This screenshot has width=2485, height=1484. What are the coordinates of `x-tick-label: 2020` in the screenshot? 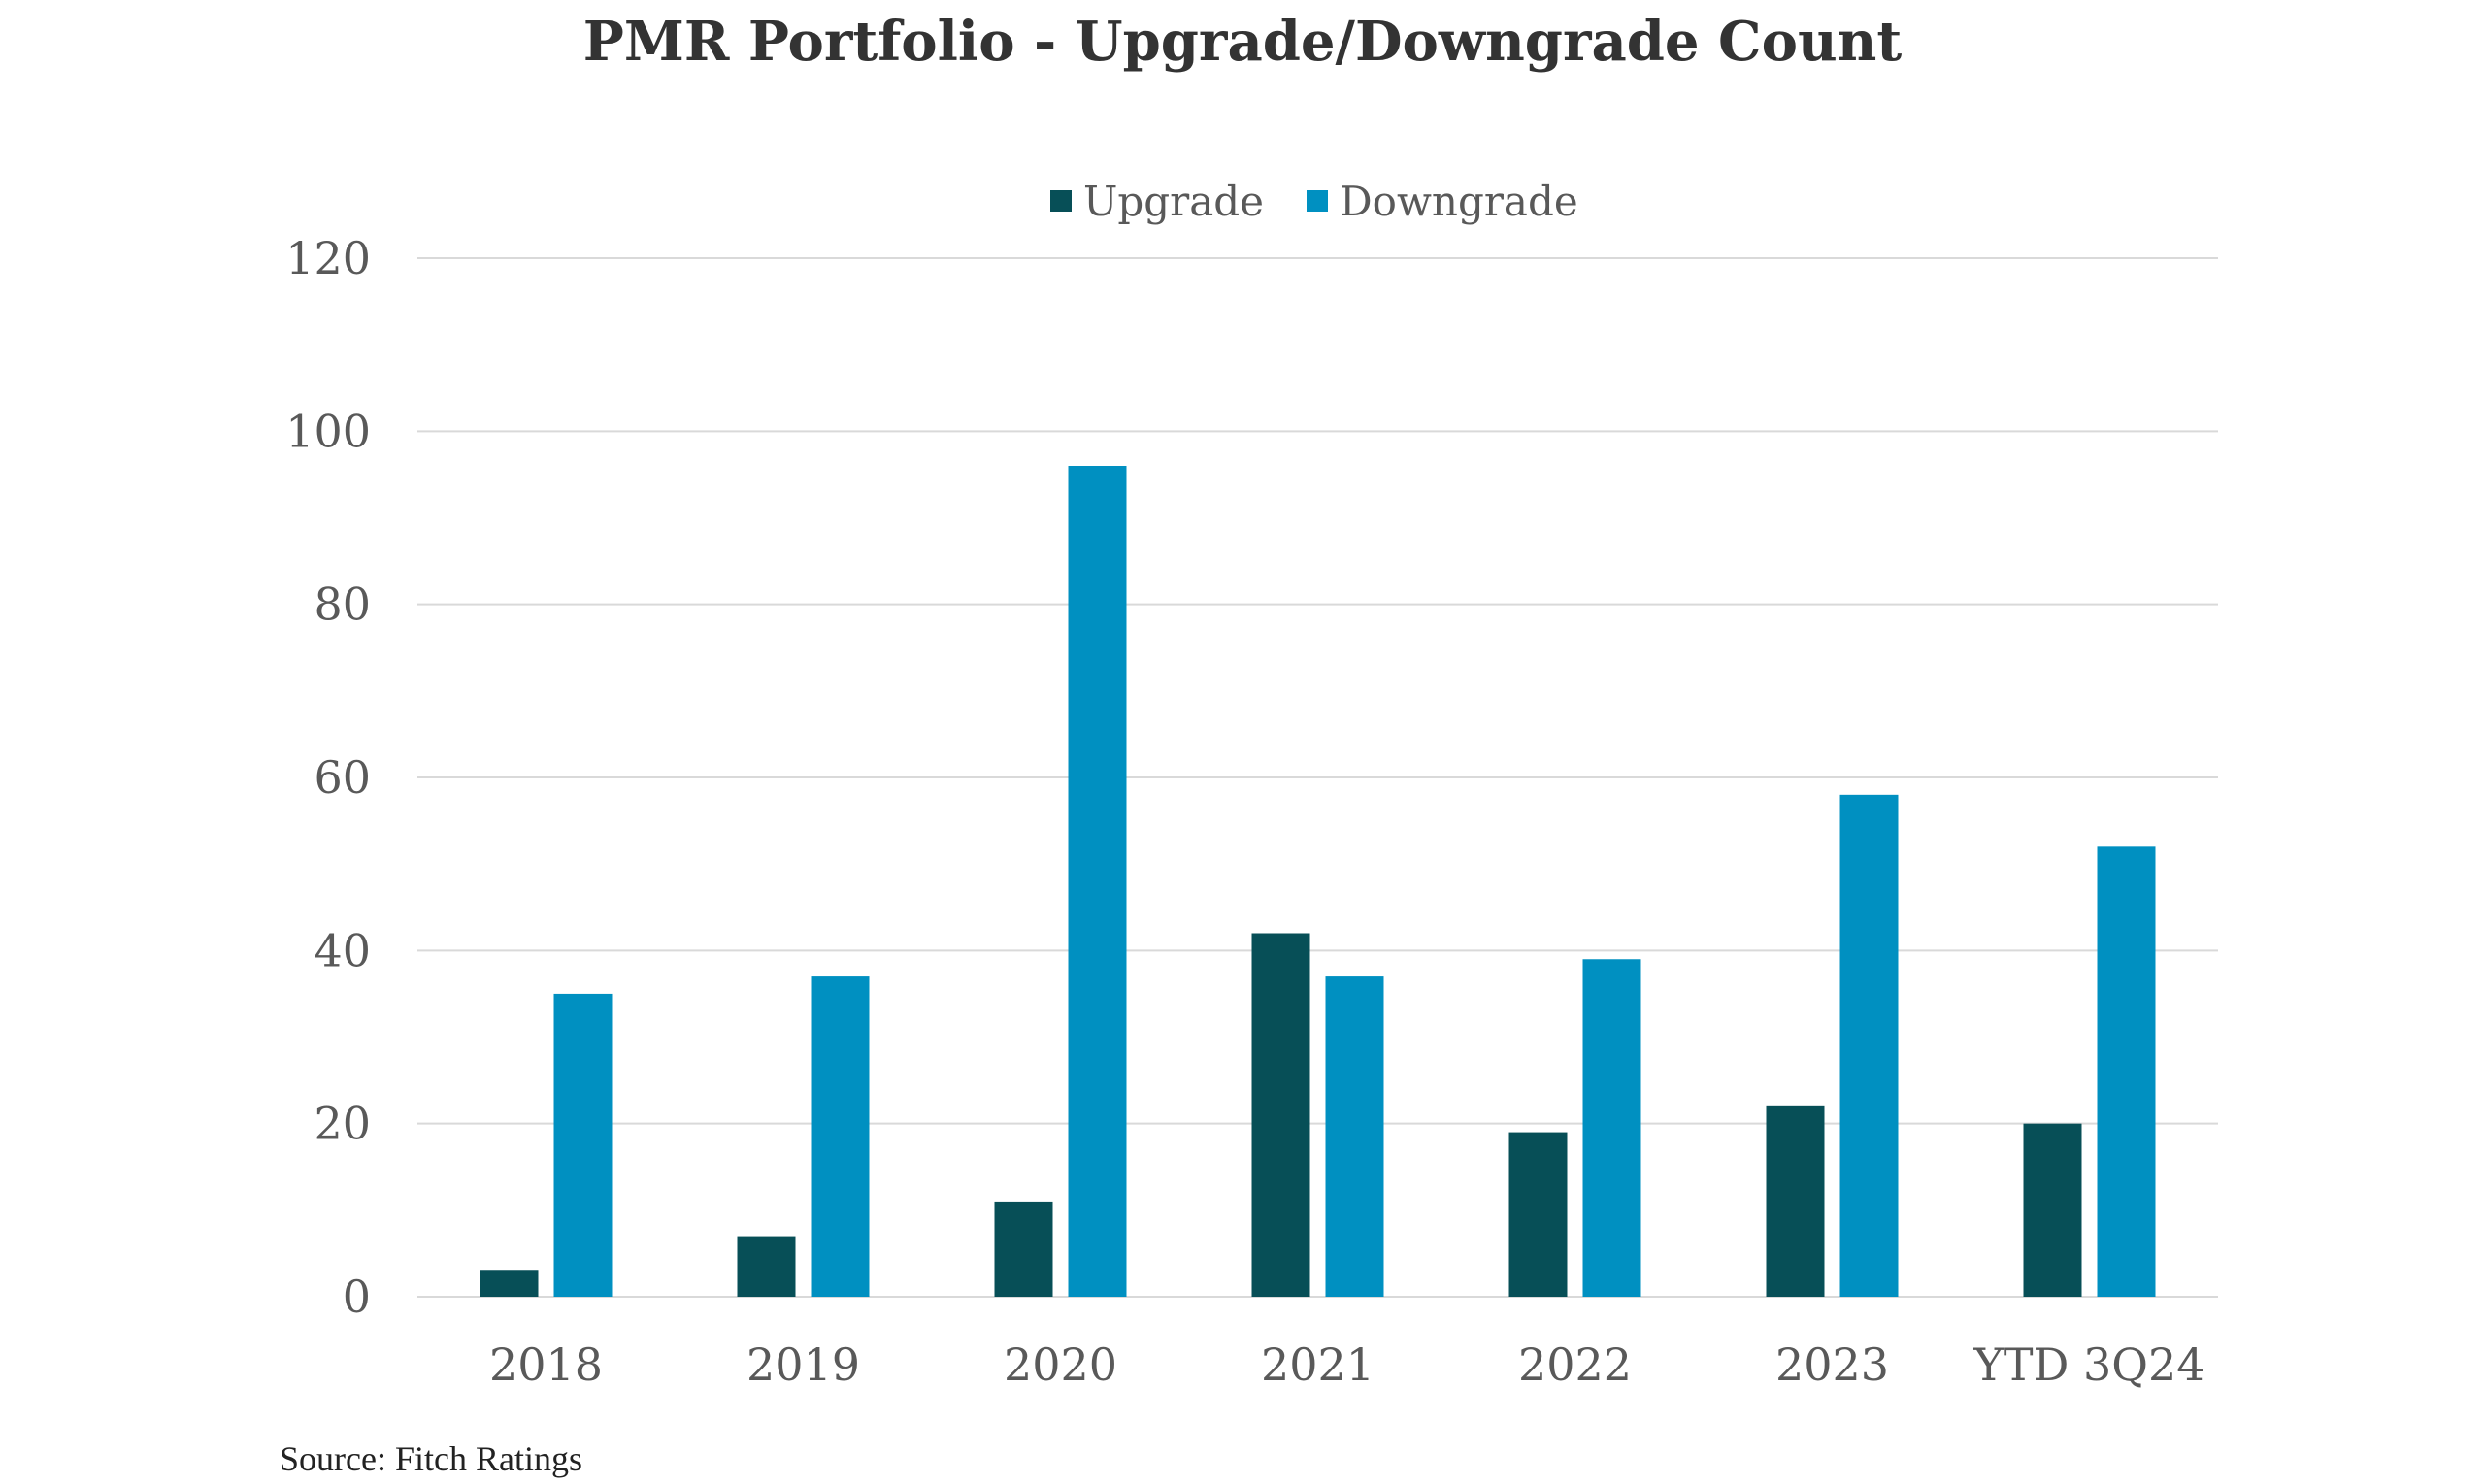 It's located at (1060, 1364).